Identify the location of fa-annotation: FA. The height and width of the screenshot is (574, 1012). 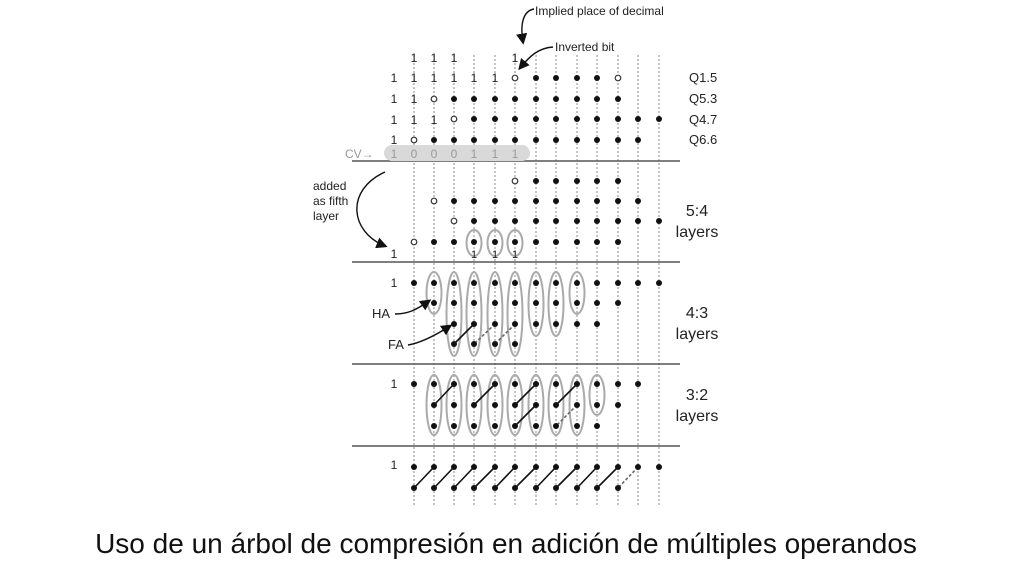
(396, 344).